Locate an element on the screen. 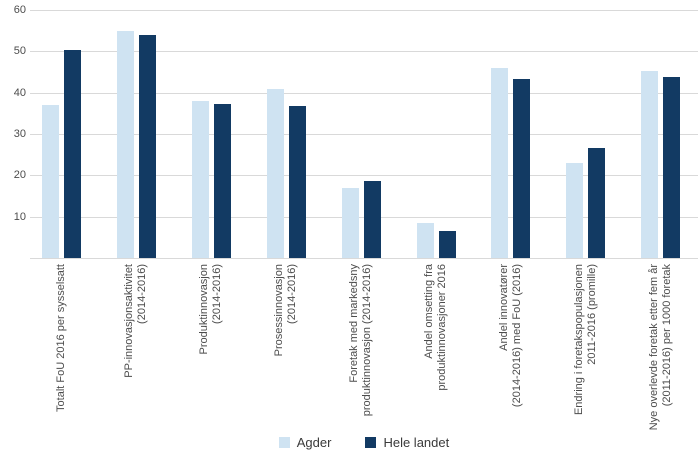 The height and width of the screenshot is (451, 700). x-axis-label-0: Totalt FoU 2016 per sysselsatt is located at coordinates (61, 348).